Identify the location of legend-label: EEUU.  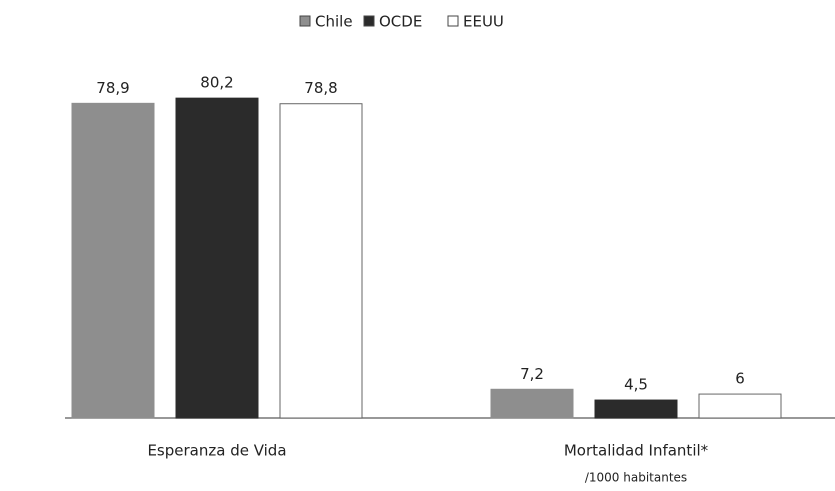
(483, 22).